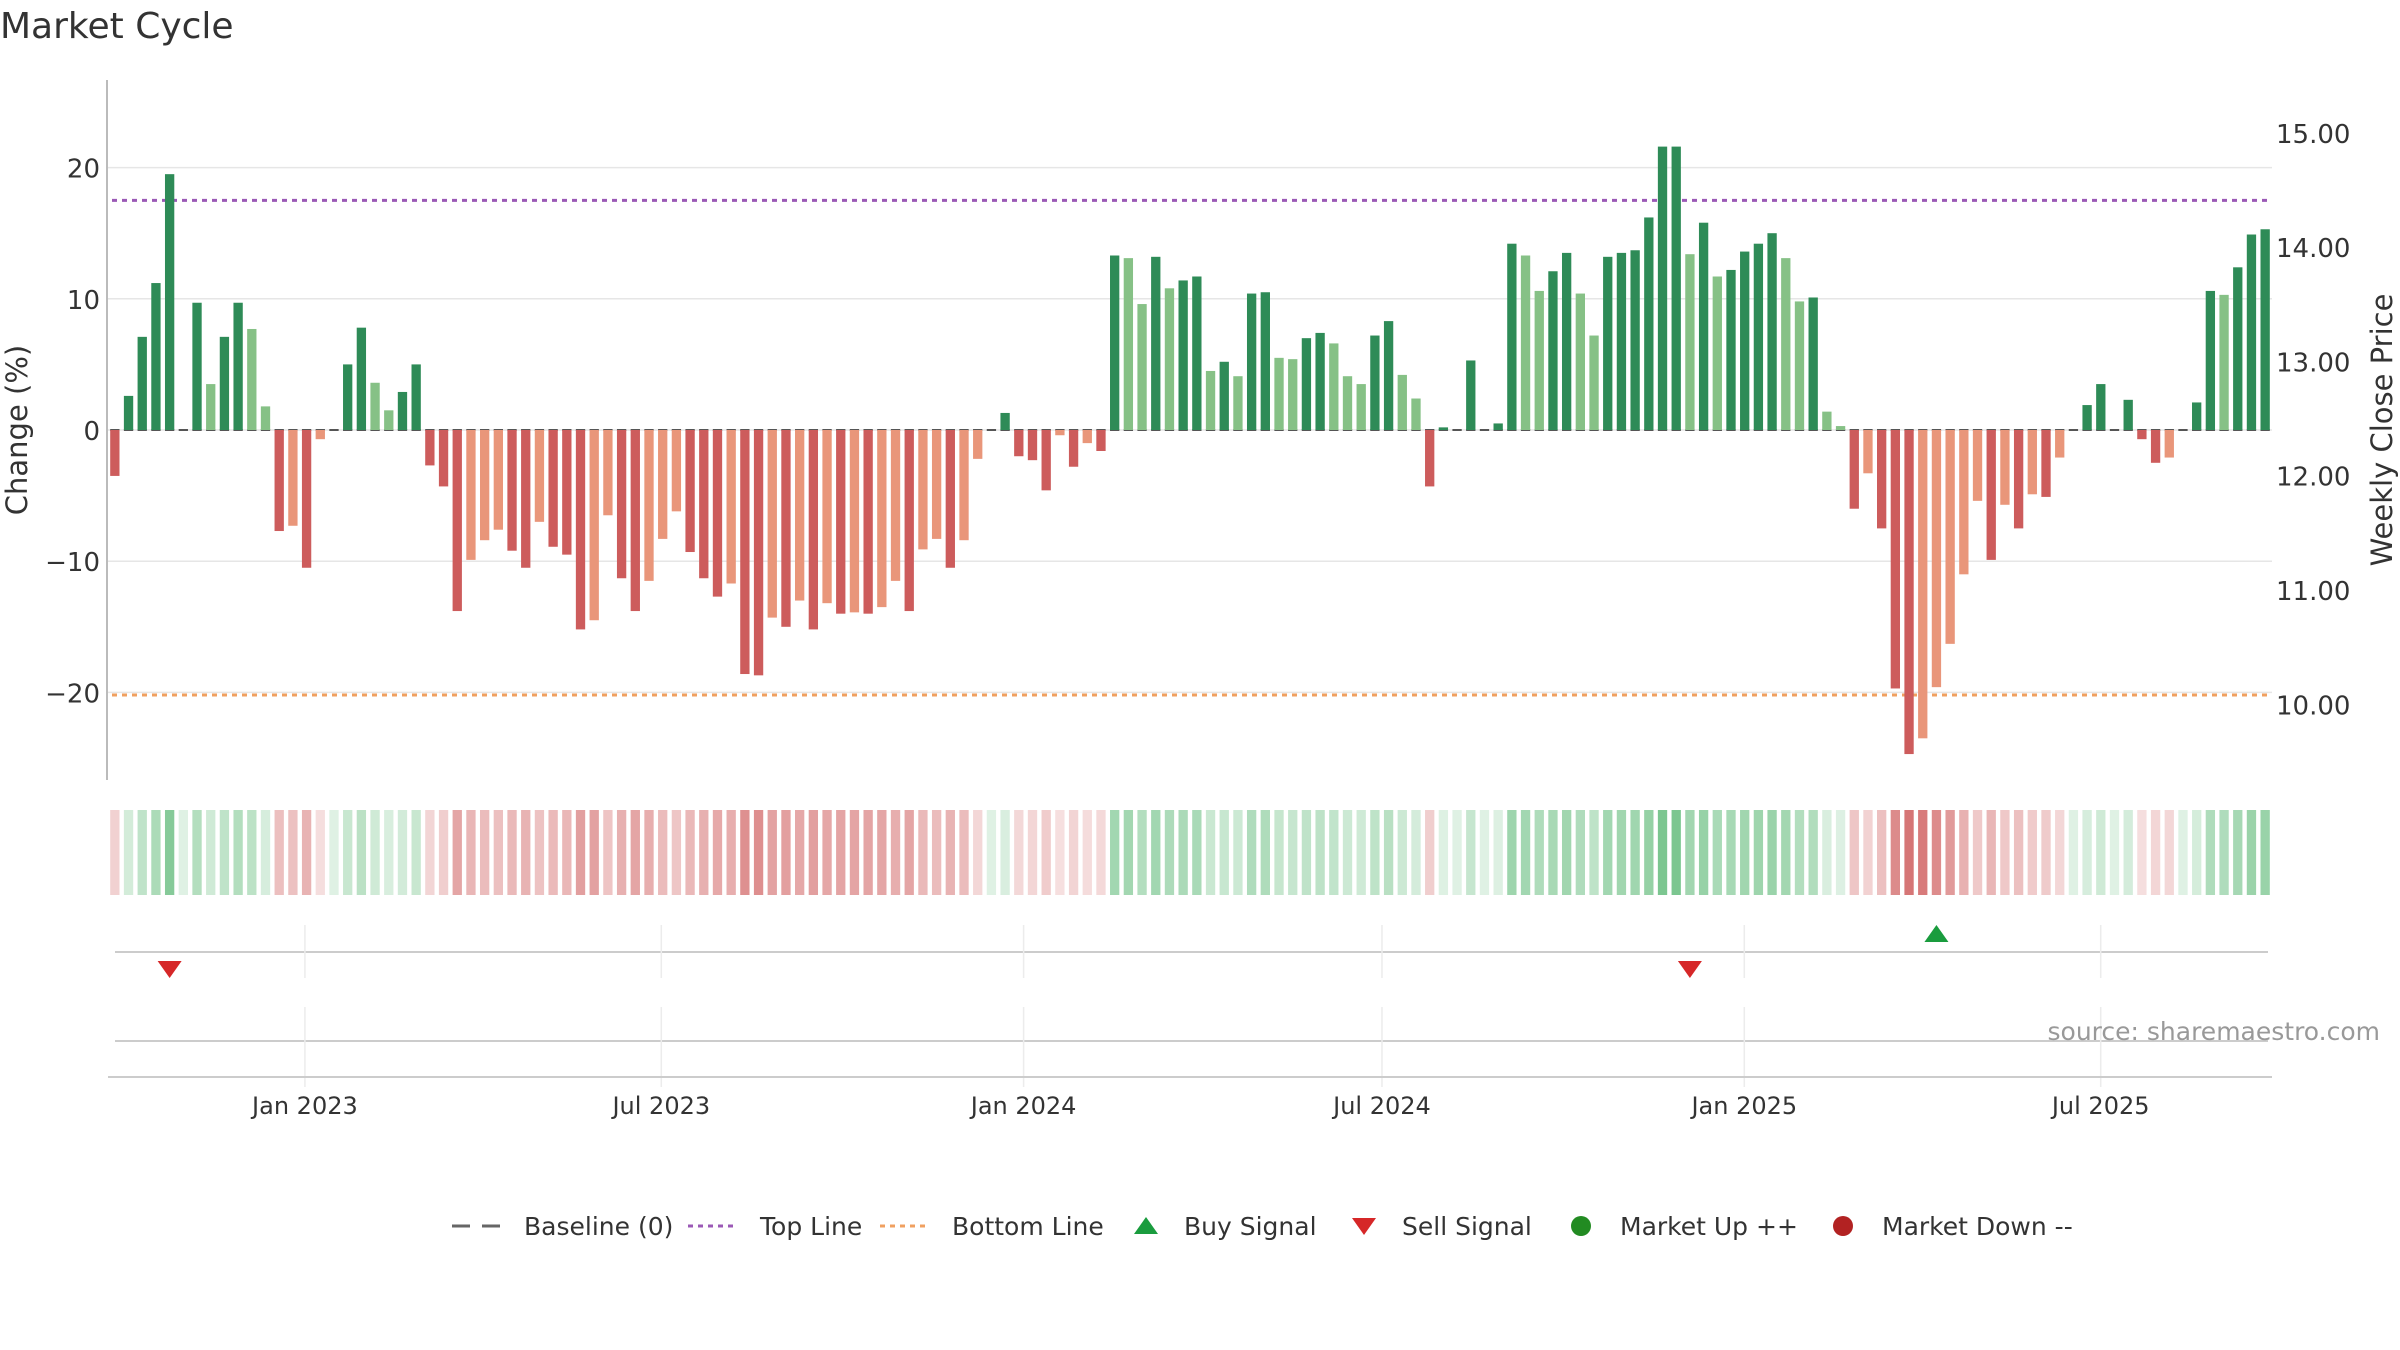  What do you see at coordinates (2100, 1106) in the screenshot?
I see `x-tick-label: Jul 2025` at bounding box center [2100, 1106].